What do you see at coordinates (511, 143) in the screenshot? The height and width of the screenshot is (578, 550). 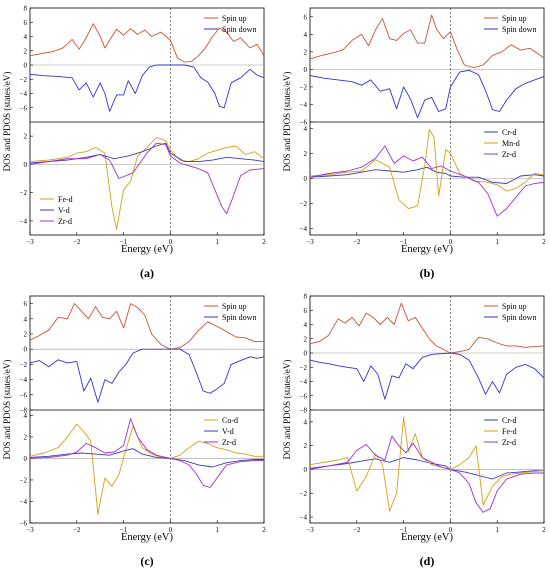 I see `bottom-legend-label: Mn-d` at bounding box center [511, 143].